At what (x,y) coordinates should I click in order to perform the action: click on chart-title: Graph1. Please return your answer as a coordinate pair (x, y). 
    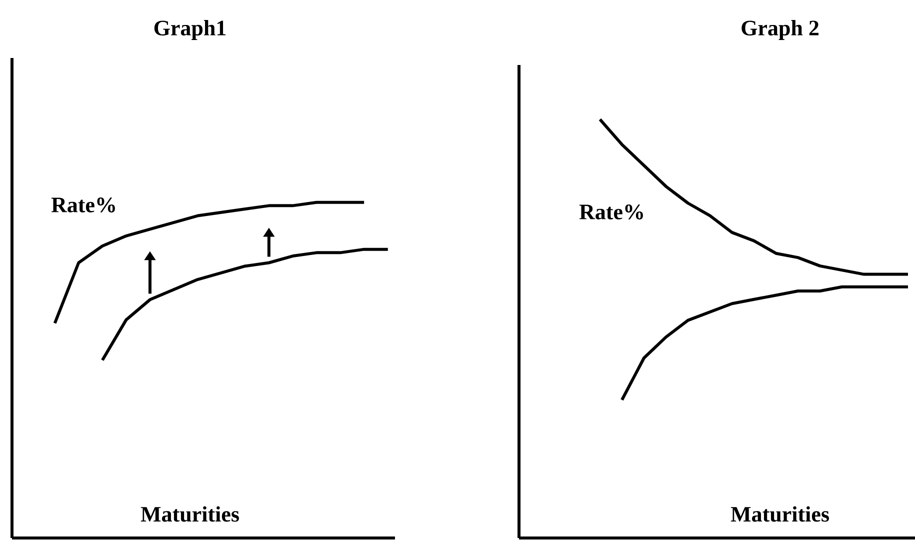
    Looking at the image, I should click on (190, 30).